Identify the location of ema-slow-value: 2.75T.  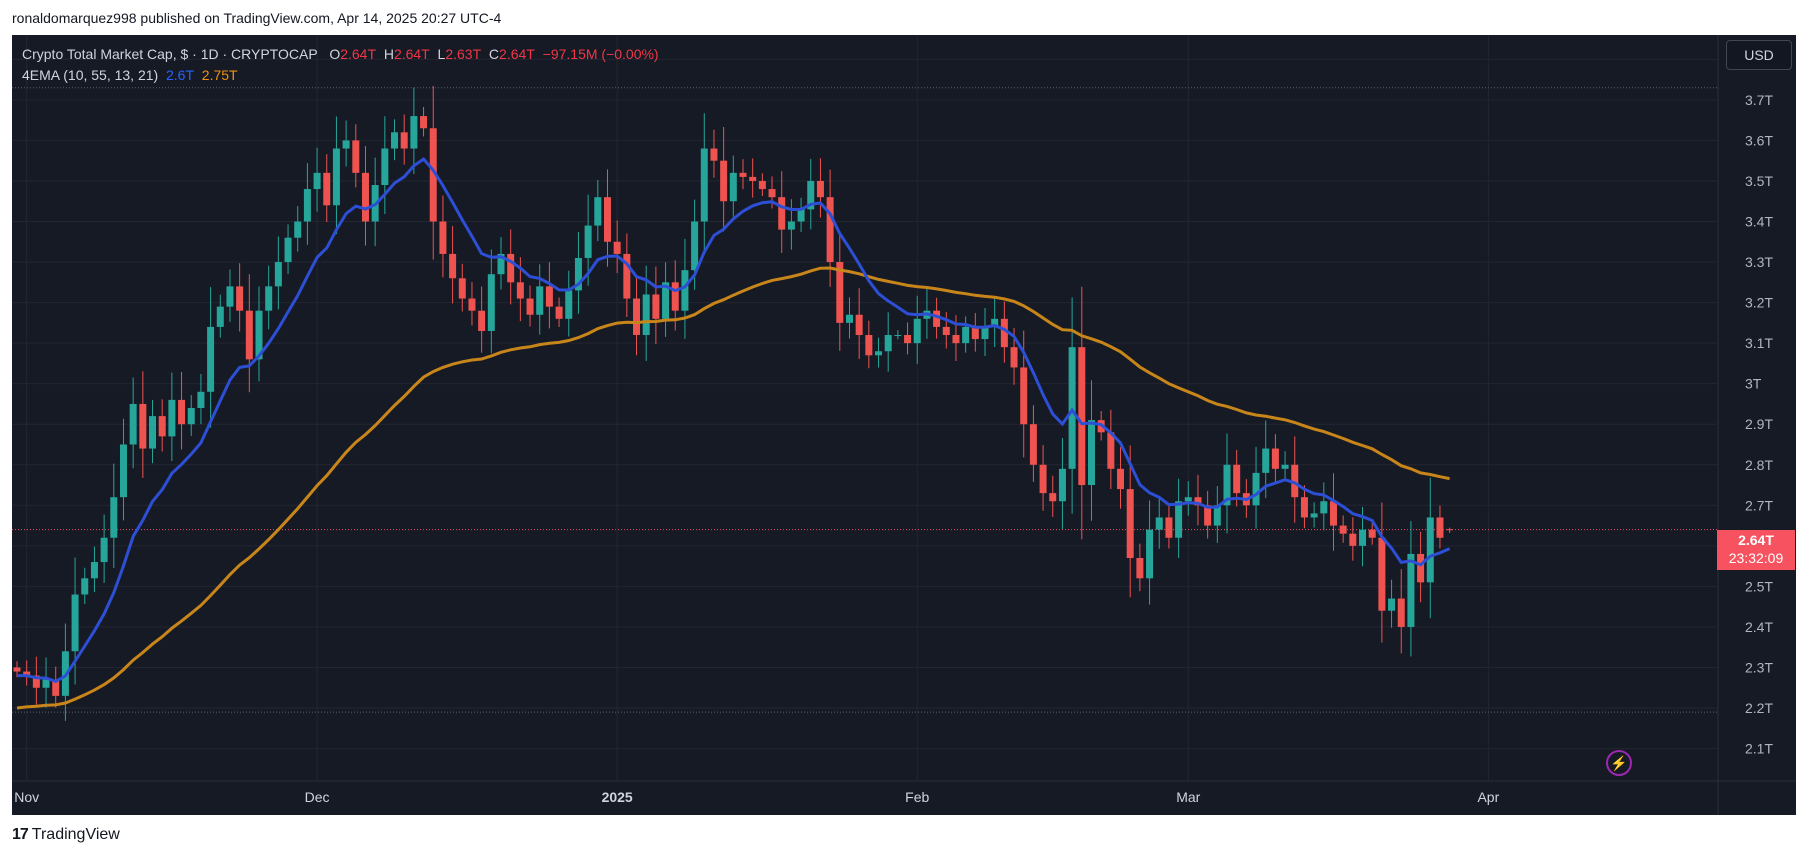
(219, 75).